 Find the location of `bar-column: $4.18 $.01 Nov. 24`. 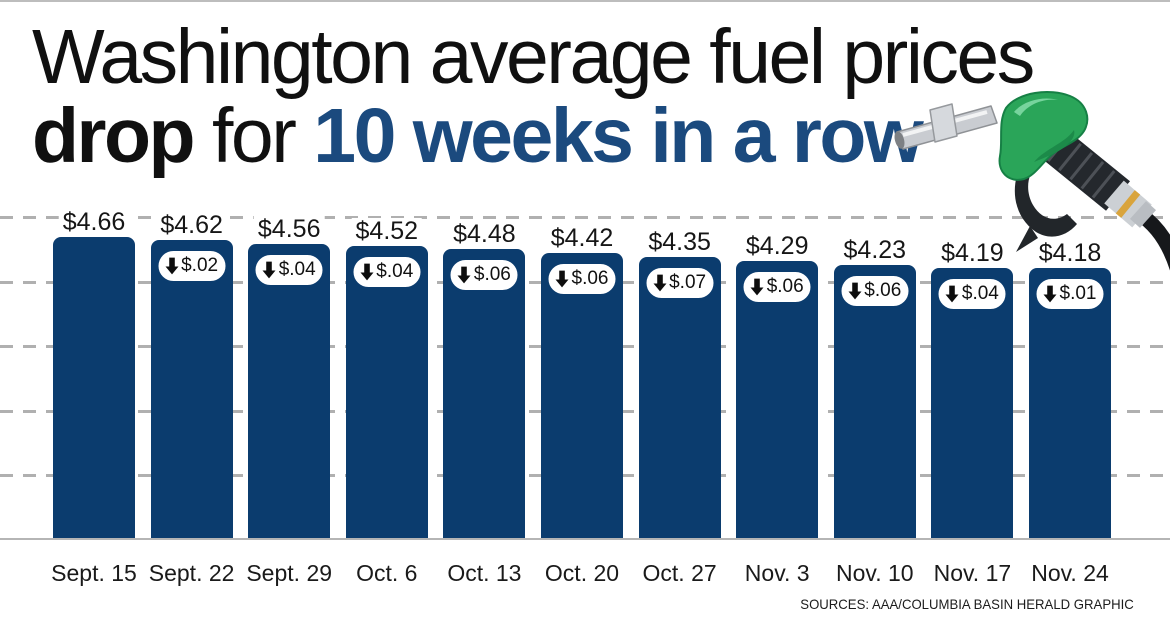

bar-column: $4.18 $.01 Nov. 24 is located at coordinates (1070, 311).